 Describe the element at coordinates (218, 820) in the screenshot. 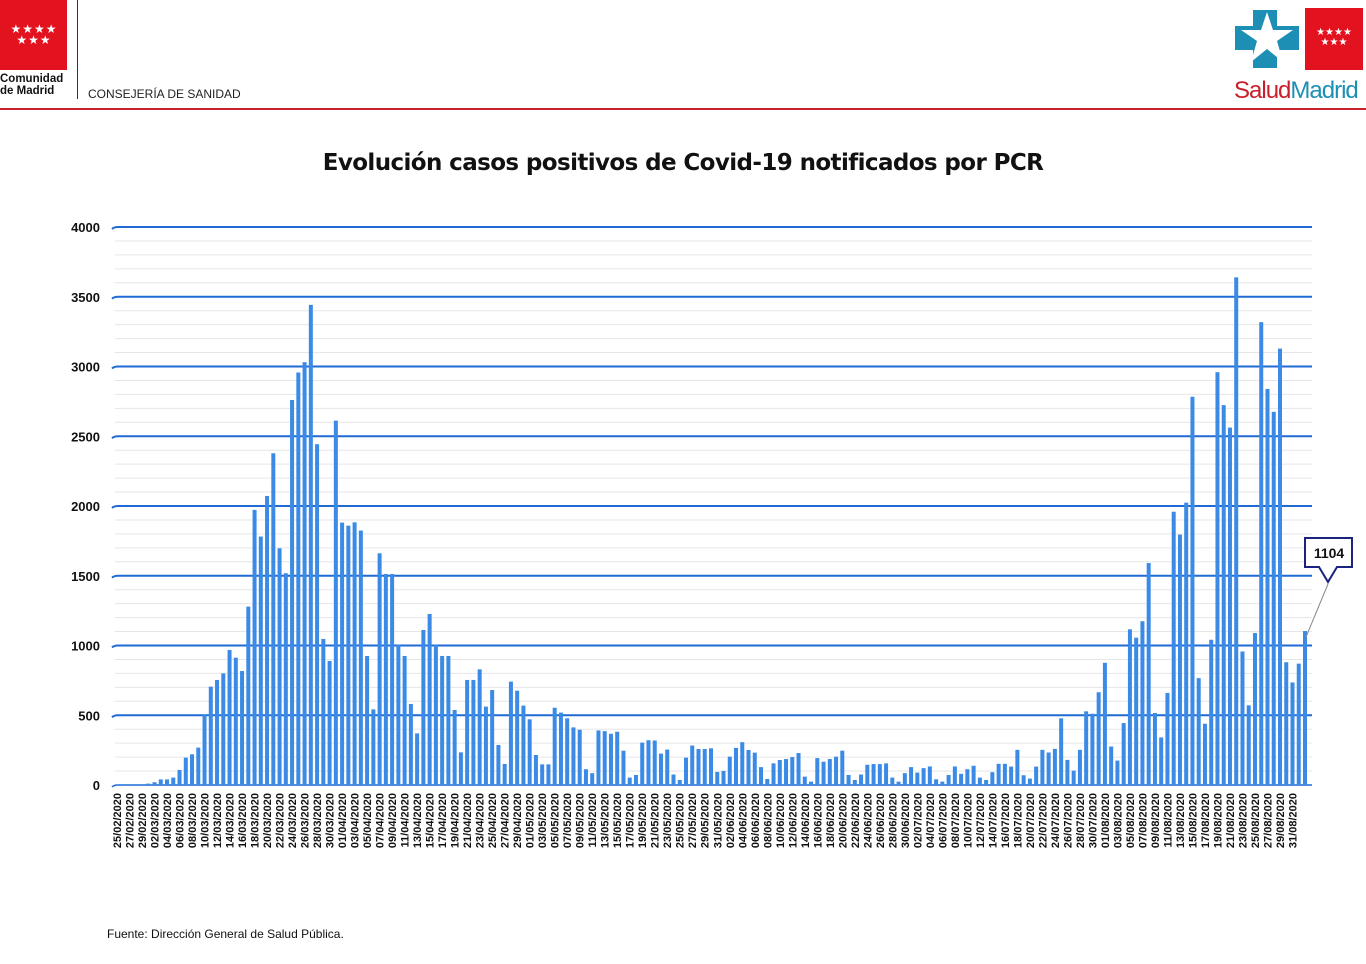

I see `x-tick-label: 12/03/2020` at that location.